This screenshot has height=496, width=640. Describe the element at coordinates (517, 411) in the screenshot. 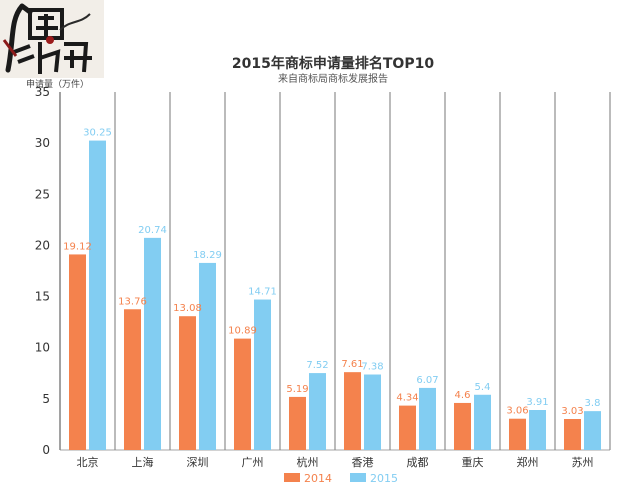

I see `data-label-2014: 3.06` at that location.